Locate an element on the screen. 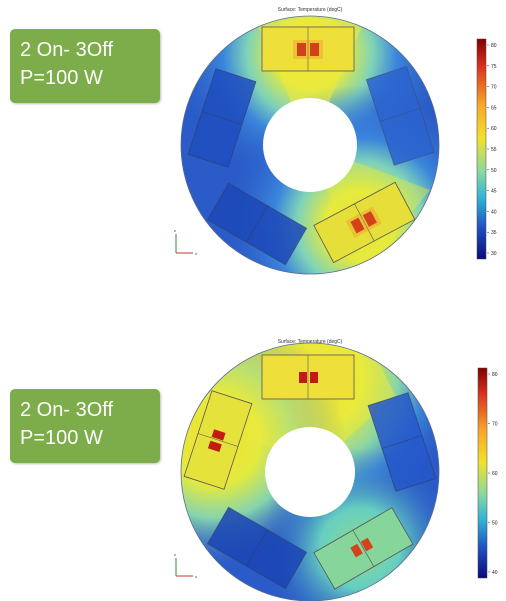 The height and width of the screenshot is (601, 506). colorbar-tick-label: 65 is located at coordinates (494, 108).